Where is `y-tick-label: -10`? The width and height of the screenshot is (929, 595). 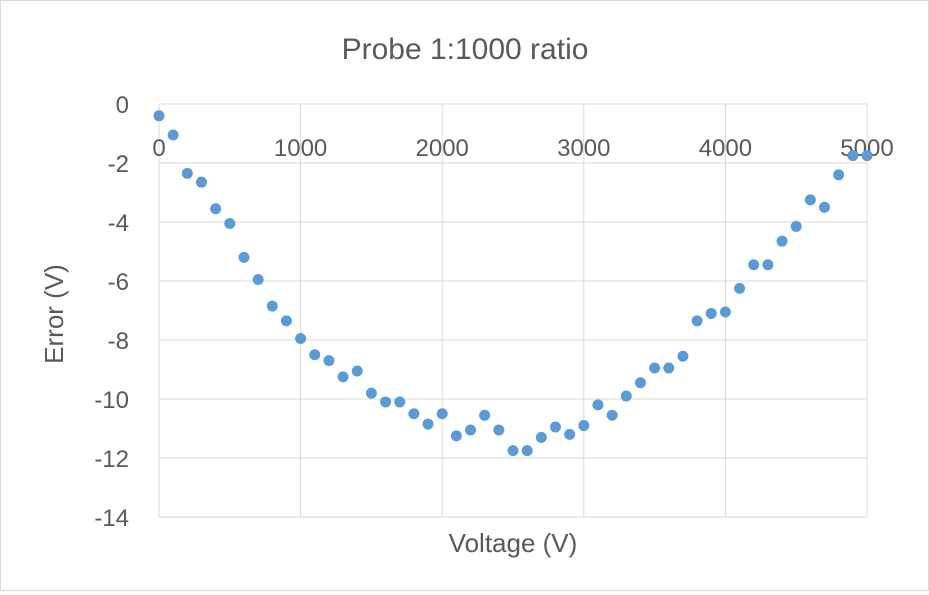
y-tick-label: -10 is located at coordinates (111, 400).